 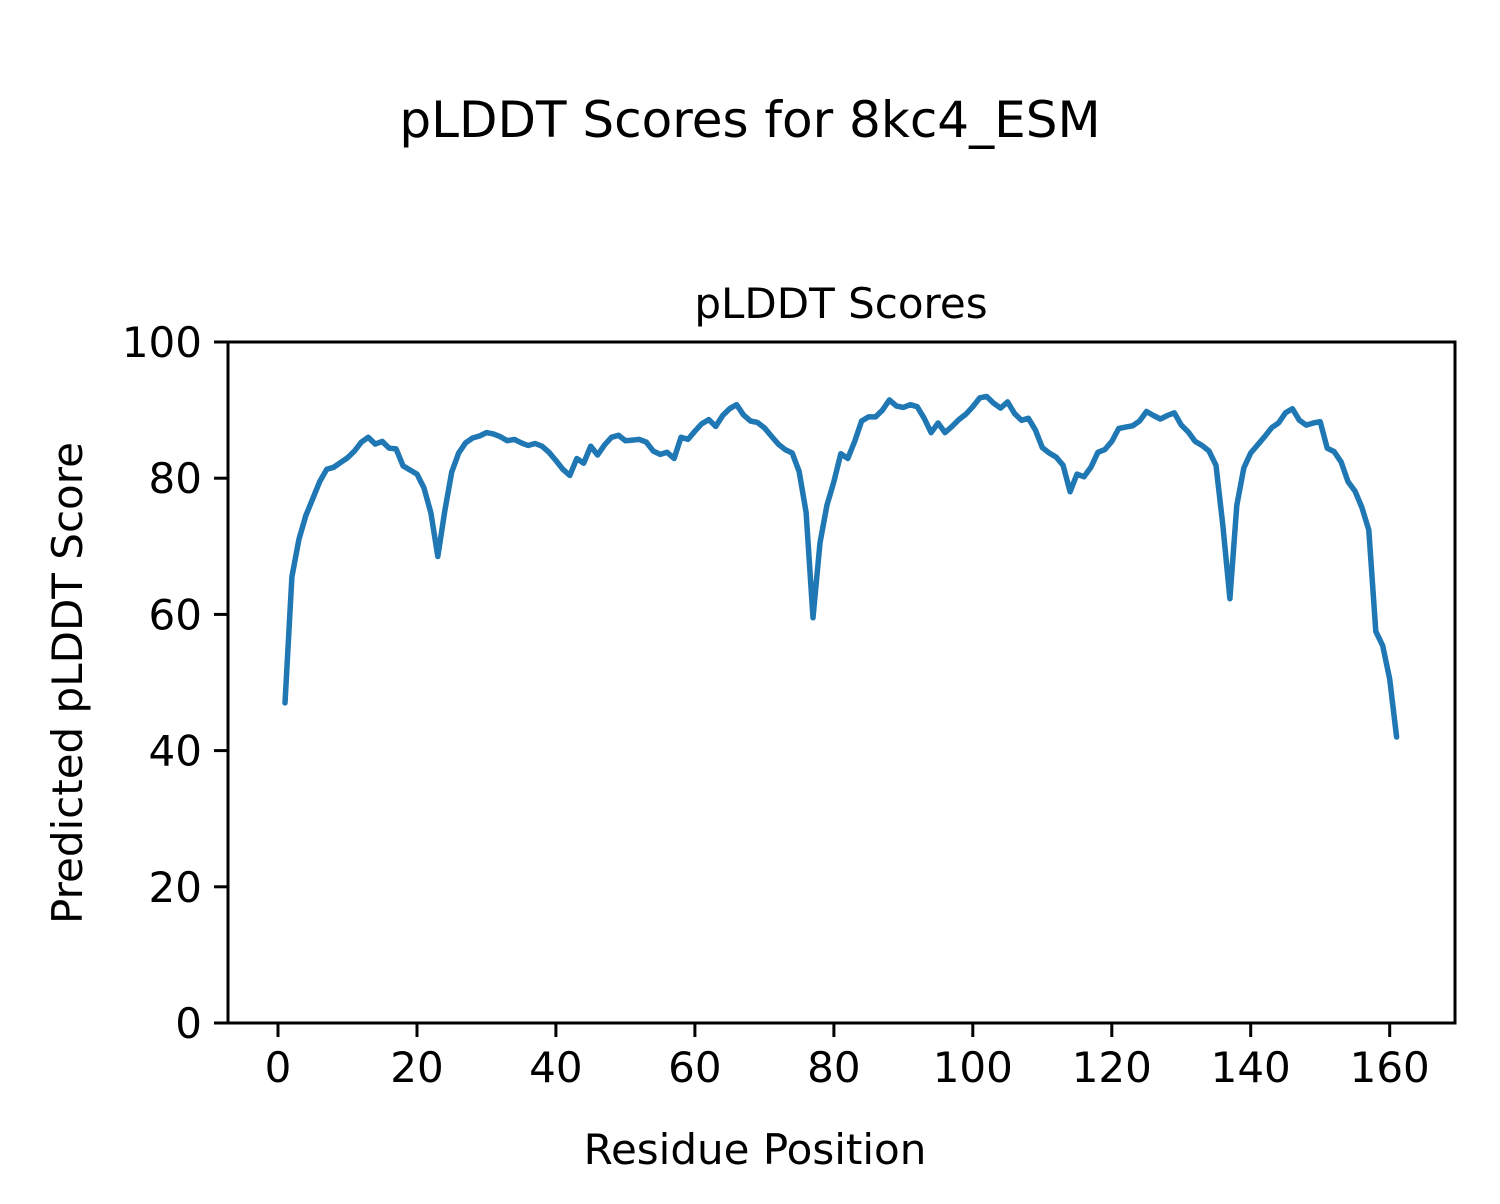 I want to click on y-tick-label: 80, so click(x=175, y=478).